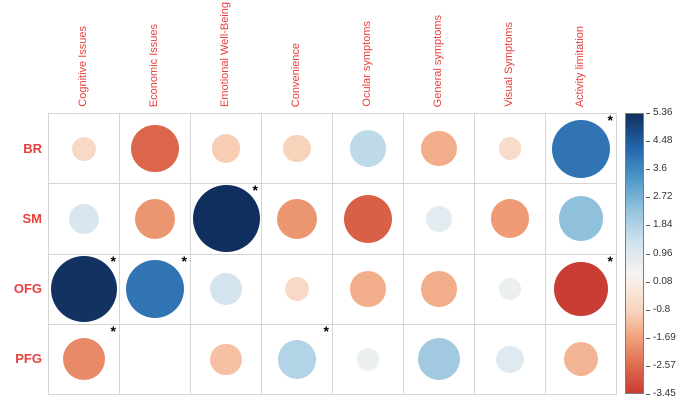  What do you see at coordinates (660, 169) in the screenshot?
I see `colorbar-tick-label: 3.6` at bounding box center [660, 169].